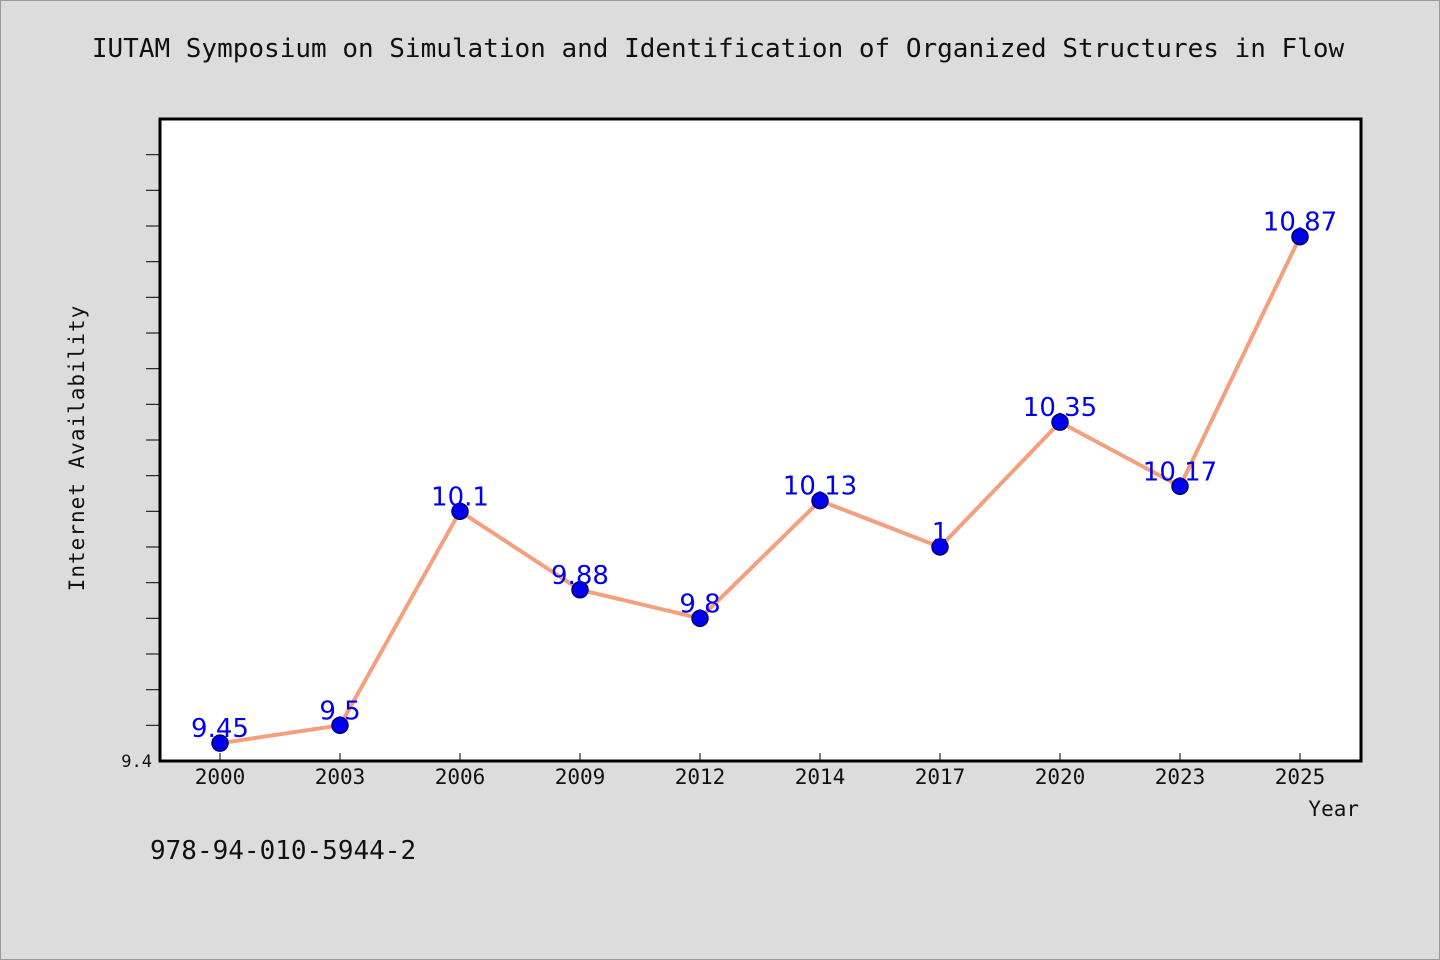 This screenshot has height=960, width=1440. Describe the element at coordinates (460, 777) in the screenshot. I see `x-tick-label: 2006` at that location.